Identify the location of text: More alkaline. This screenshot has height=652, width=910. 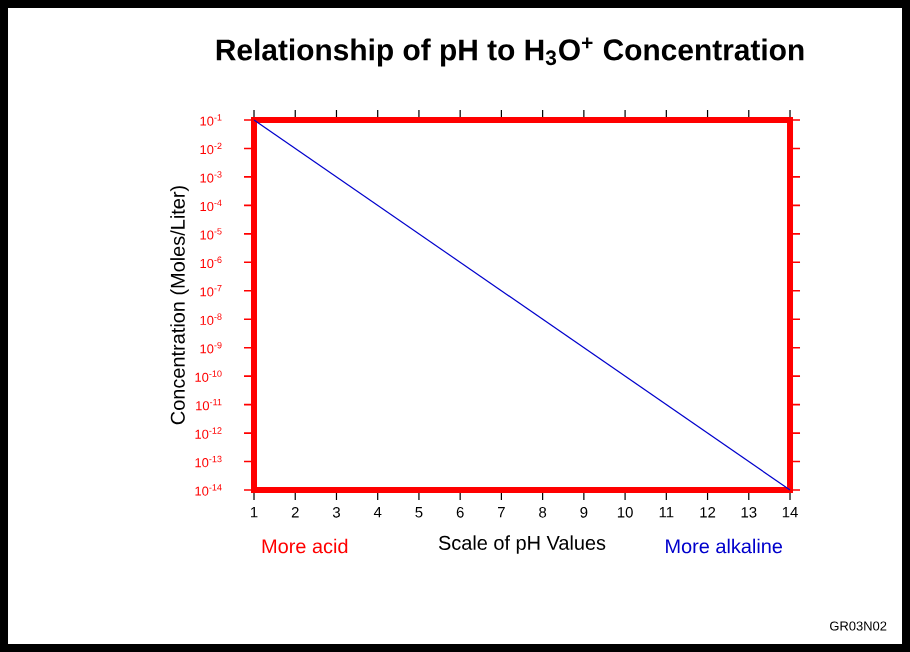
(724, 546).